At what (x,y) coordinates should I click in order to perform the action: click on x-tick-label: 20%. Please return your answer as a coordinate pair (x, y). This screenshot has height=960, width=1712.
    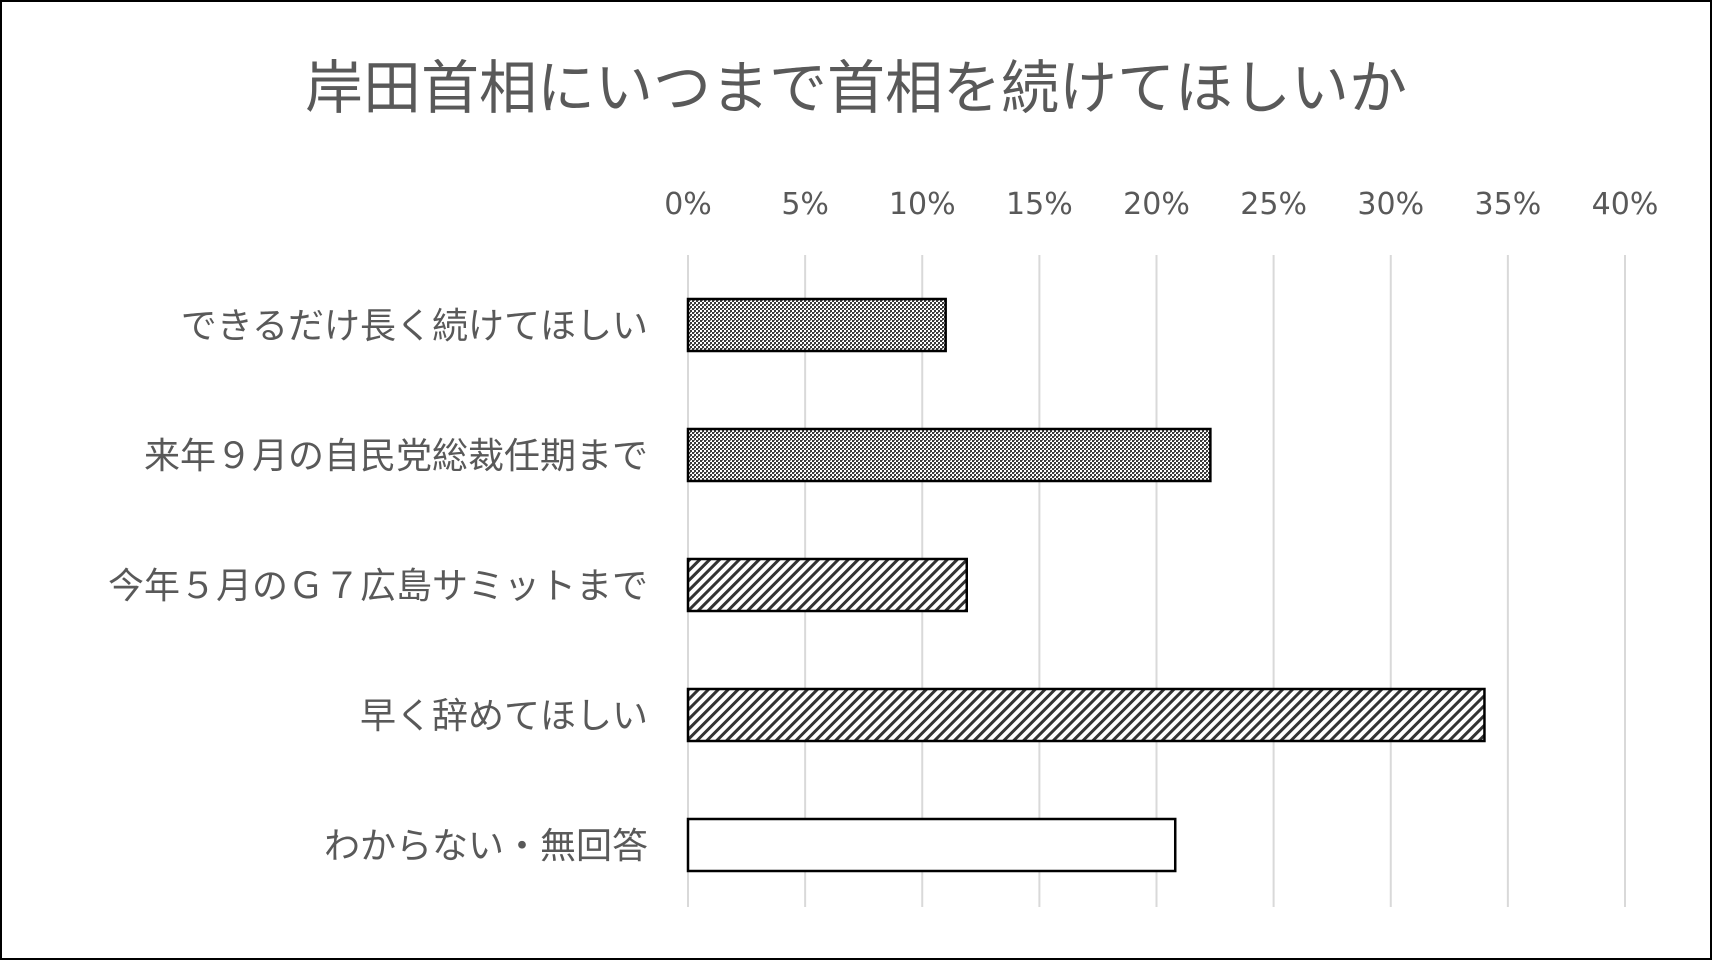
    Looking at the image, I should click on (1156, 204).